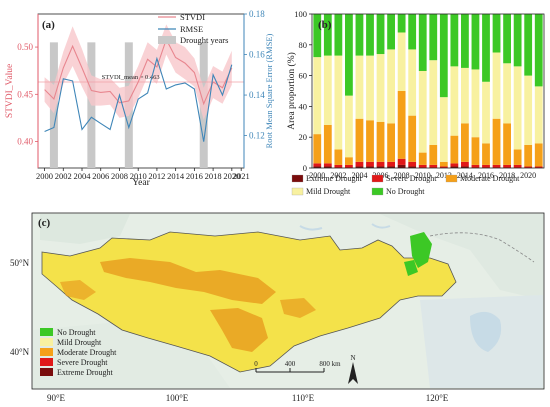 The height and width of the screenshot is (407, 550). I want to click on bar-segment-moderate-drought-2018, so click(507, 144).